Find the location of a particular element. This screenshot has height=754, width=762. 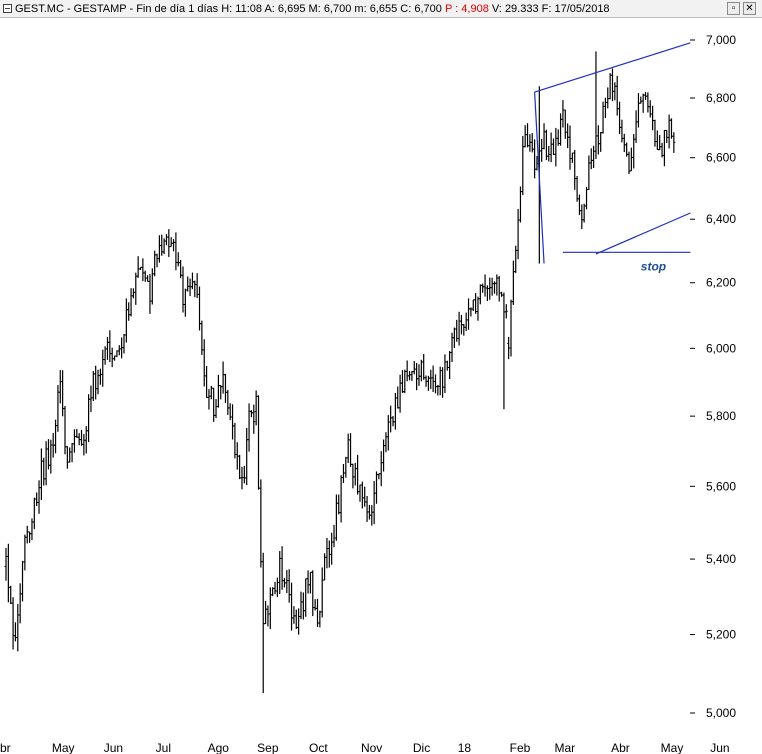

y-tick-label: 6,400 is located at coordinates (721, 219).